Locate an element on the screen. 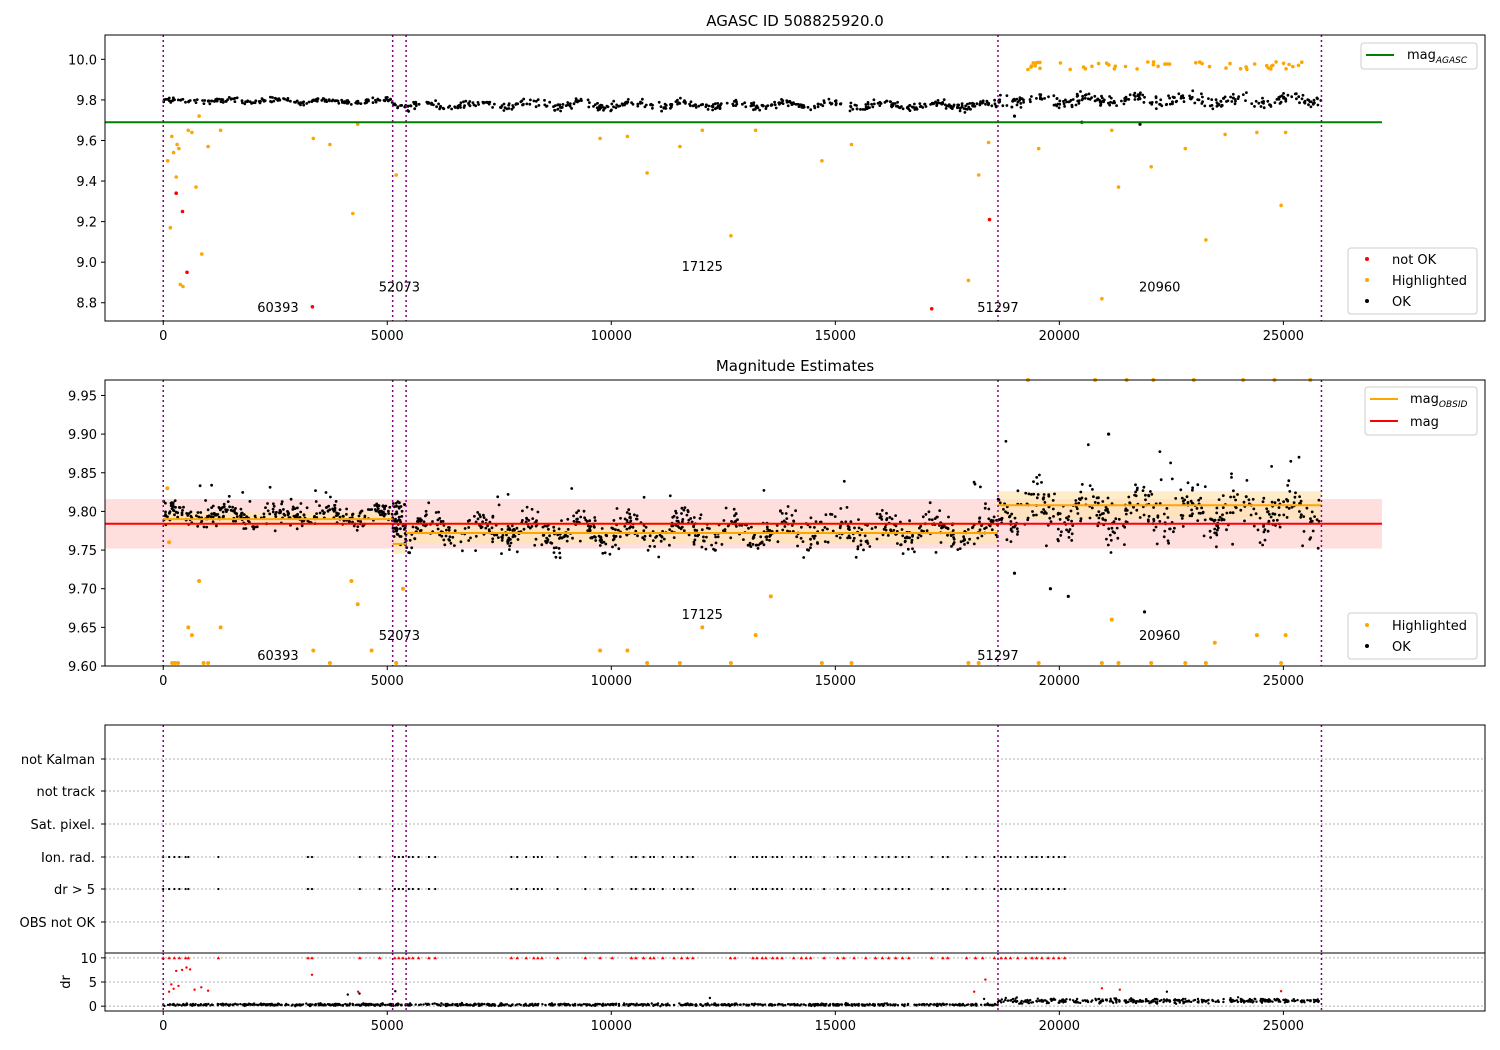 The image size is (1500, 1050). dr-high-point is located at coordinates (358, 991).